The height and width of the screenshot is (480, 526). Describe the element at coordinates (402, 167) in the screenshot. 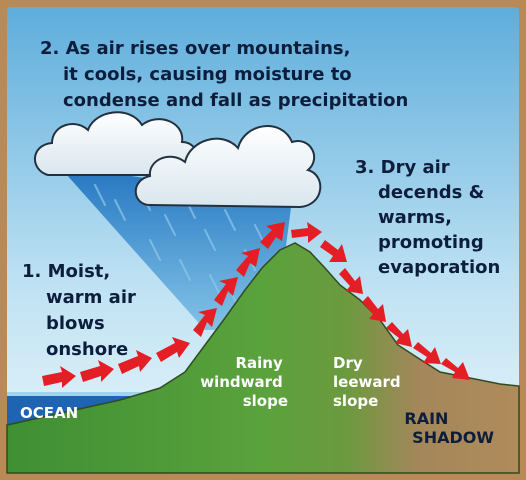

I see `step3-line1: 3. Dry air` at that location.